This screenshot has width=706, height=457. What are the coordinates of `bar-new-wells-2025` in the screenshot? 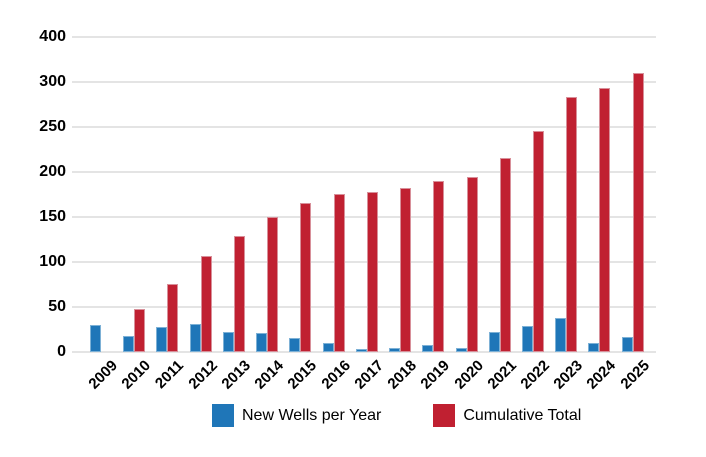 It's located at (627, 344).